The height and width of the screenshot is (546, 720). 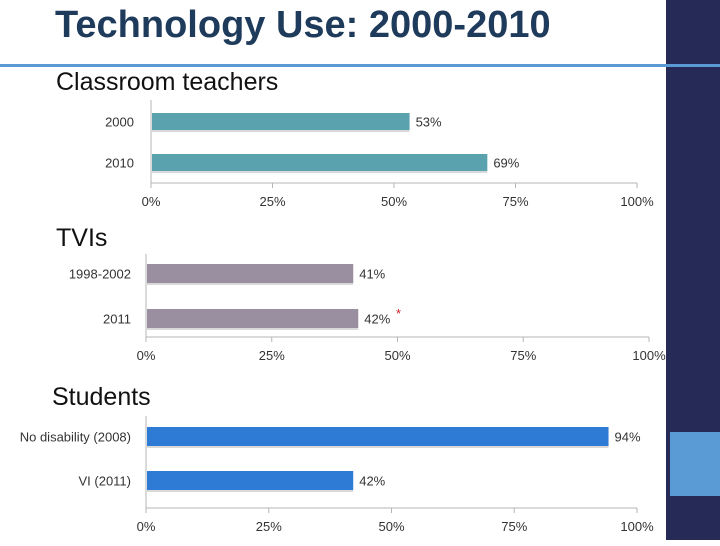 What do you see at coordinates (167, 82) in the screenshot?
I see `section-label-teachers: Classroom teachers` at bounding box center [167, 82].